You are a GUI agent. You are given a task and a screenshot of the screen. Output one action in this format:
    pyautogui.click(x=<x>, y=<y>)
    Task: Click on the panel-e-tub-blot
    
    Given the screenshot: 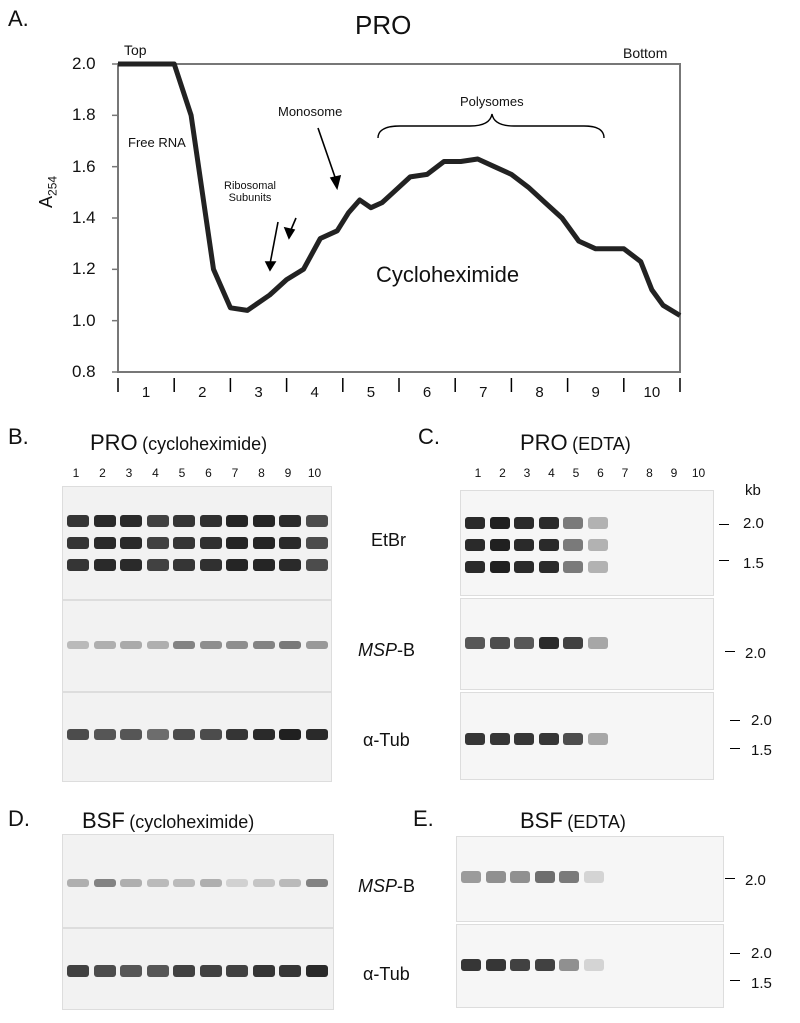 What is the action you would take?
    pyautogui.click(x=590, y=966)
    